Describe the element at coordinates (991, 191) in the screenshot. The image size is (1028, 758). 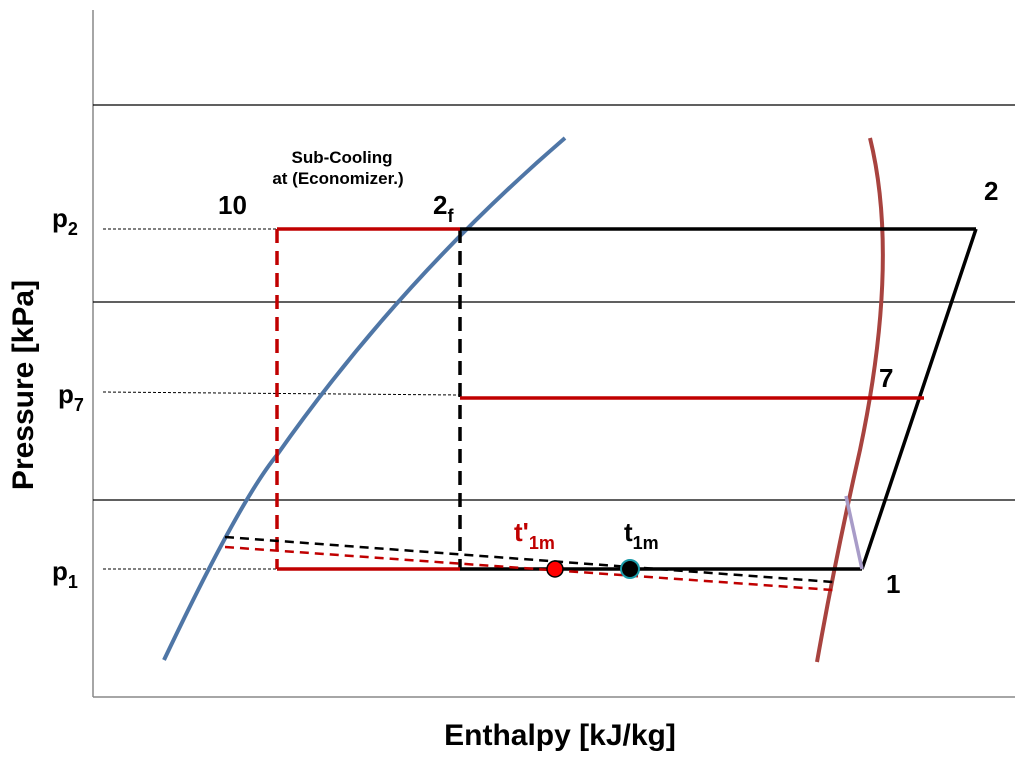
I see `point-2-label: 2` at that location.